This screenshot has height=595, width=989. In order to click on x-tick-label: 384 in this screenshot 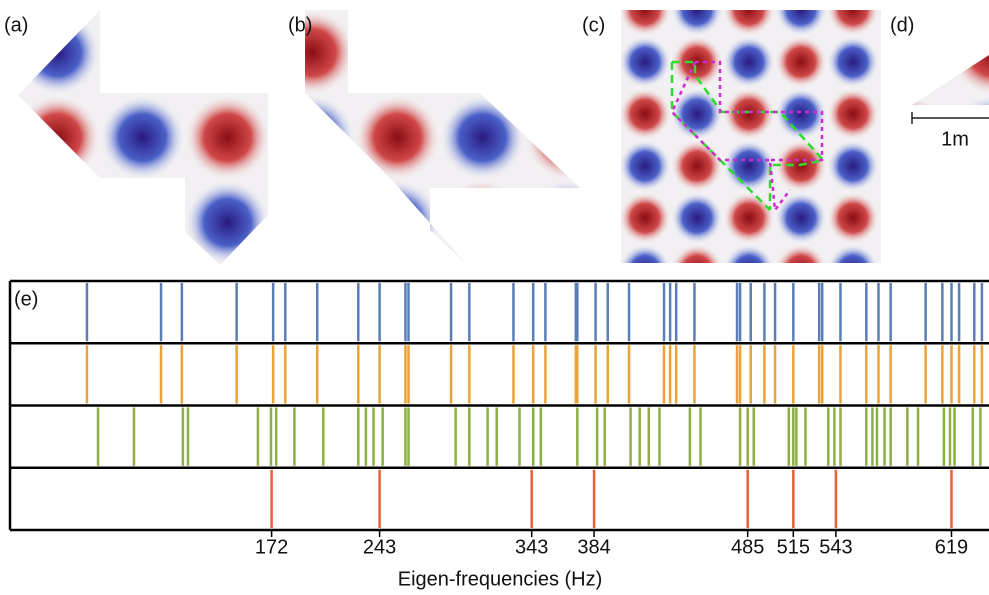, I will do `click(593, 547)`.